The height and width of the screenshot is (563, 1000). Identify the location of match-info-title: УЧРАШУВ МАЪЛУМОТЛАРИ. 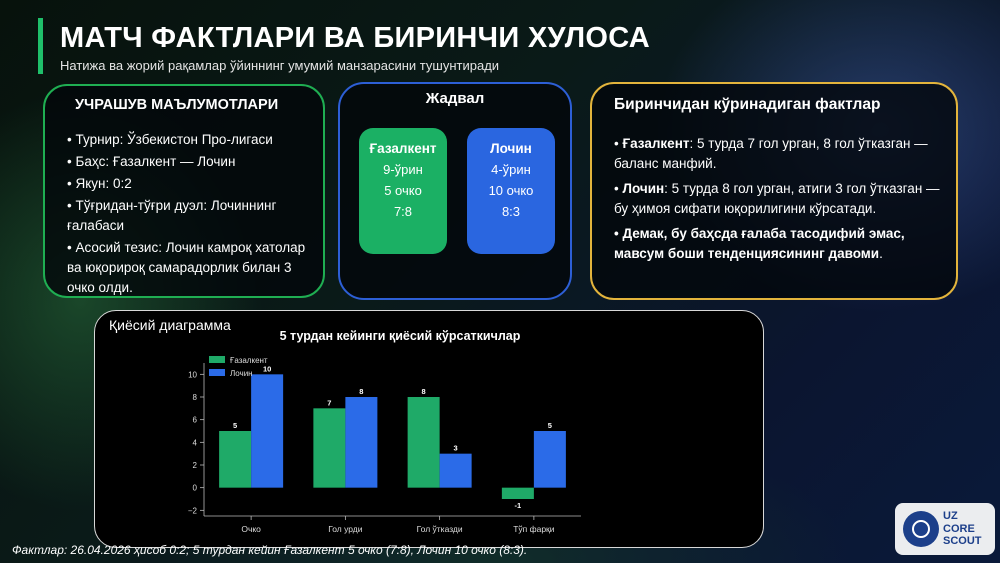
(177, 105).